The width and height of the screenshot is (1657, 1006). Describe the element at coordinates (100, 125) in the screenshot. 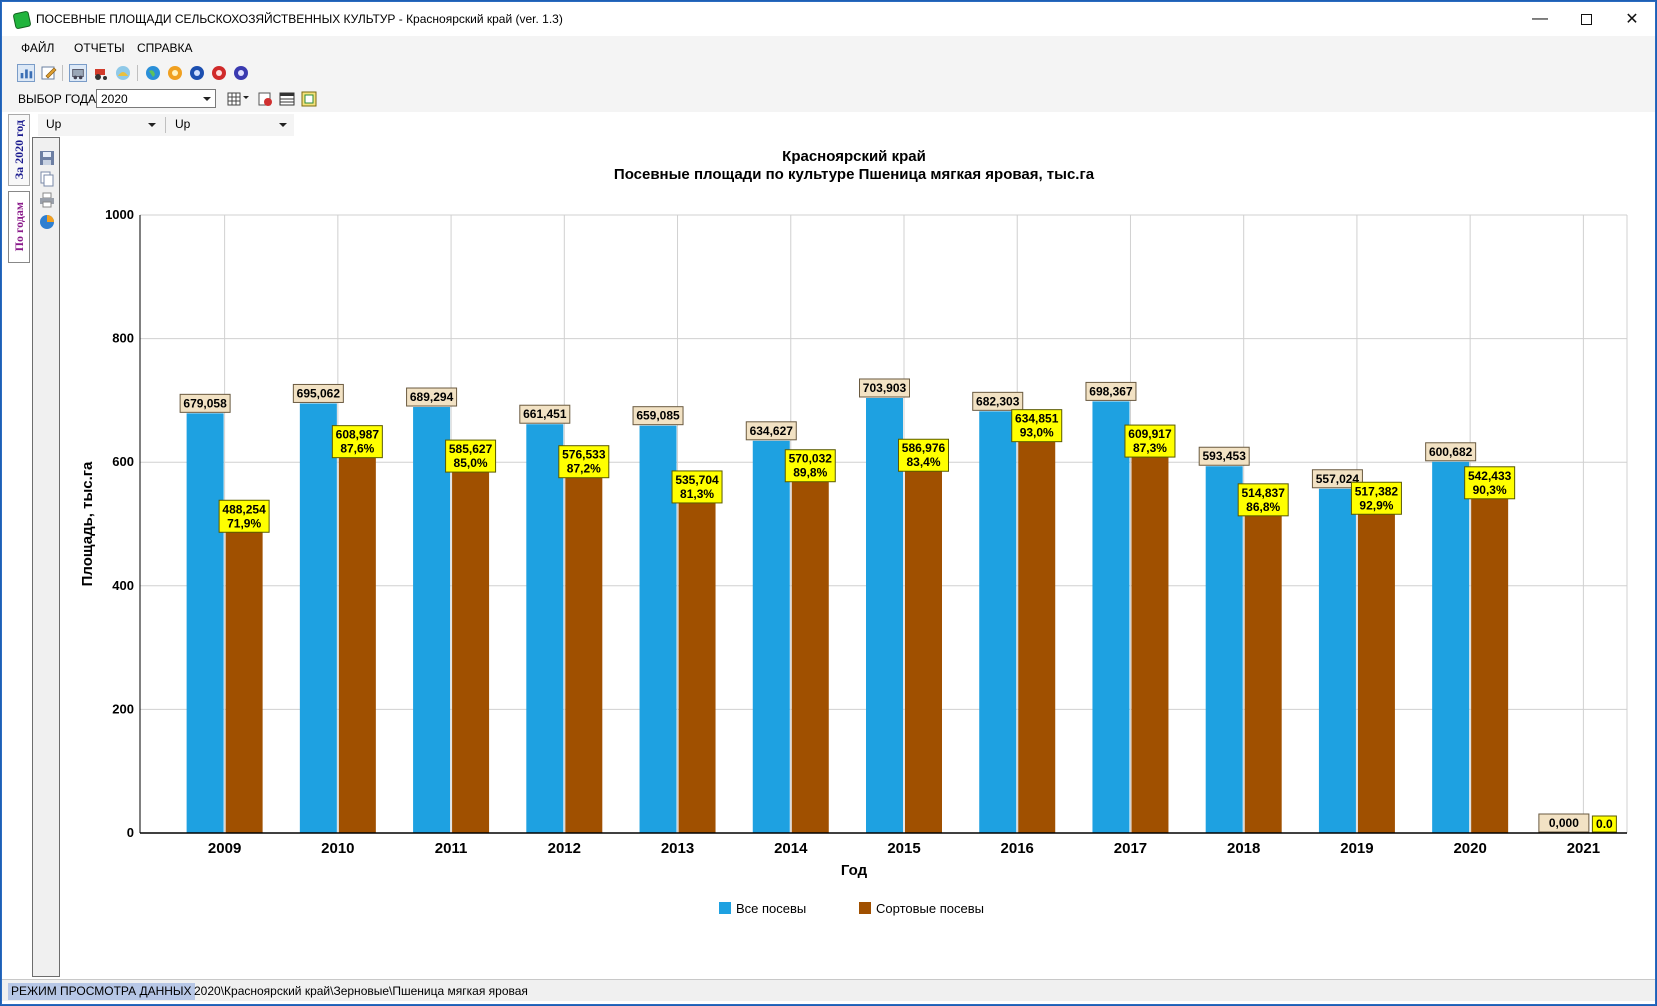

I see `filter-select-1: Up` at that location.